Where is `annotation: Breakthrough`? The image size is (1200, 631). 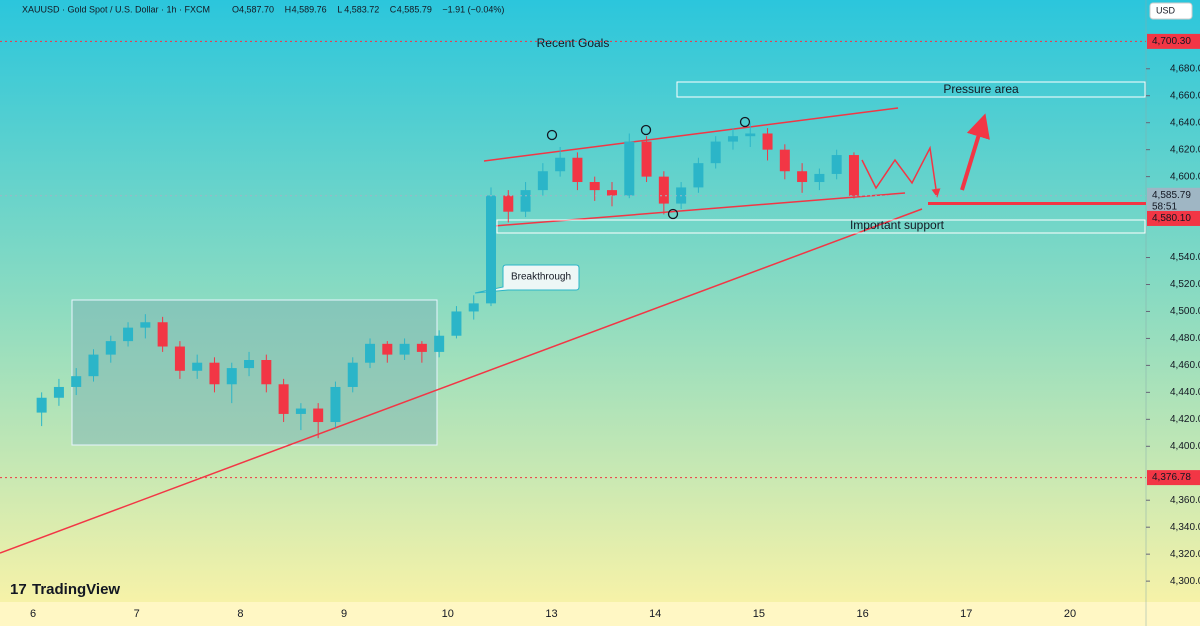
annotation: Breakthrough is located at coordinates (541, 277).